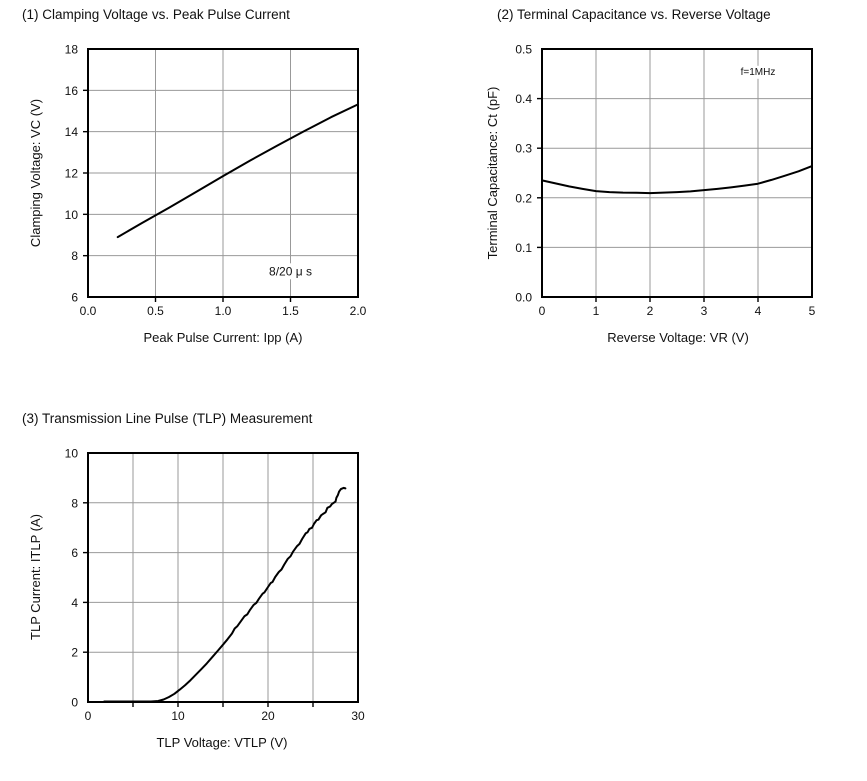 The image size is (867, 781). I want to click on y-tick-label: 4, so click(74, 603).